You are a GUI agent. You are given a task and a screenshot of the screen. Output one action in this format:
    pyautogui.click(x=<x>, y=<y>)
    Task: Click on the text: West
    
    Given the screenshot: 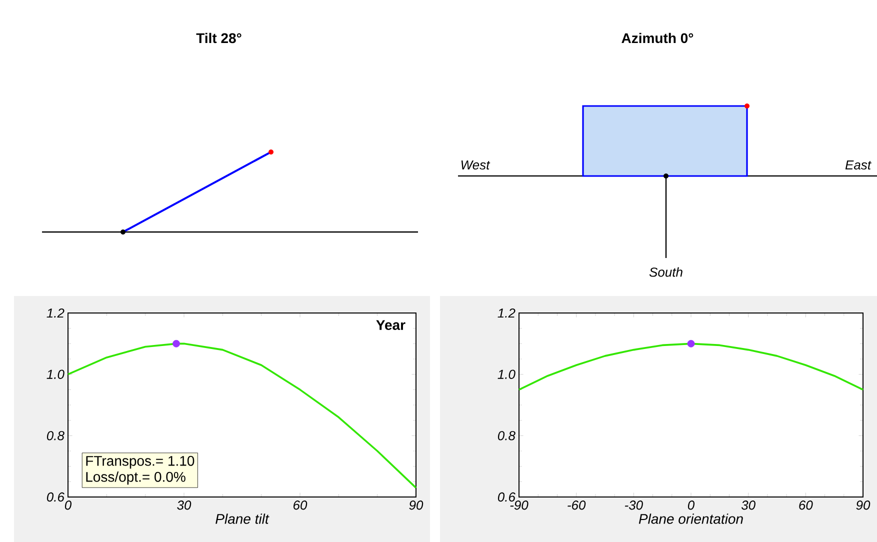 What is the action you would take?
    pyautogui.click(x=475, y=165)
    